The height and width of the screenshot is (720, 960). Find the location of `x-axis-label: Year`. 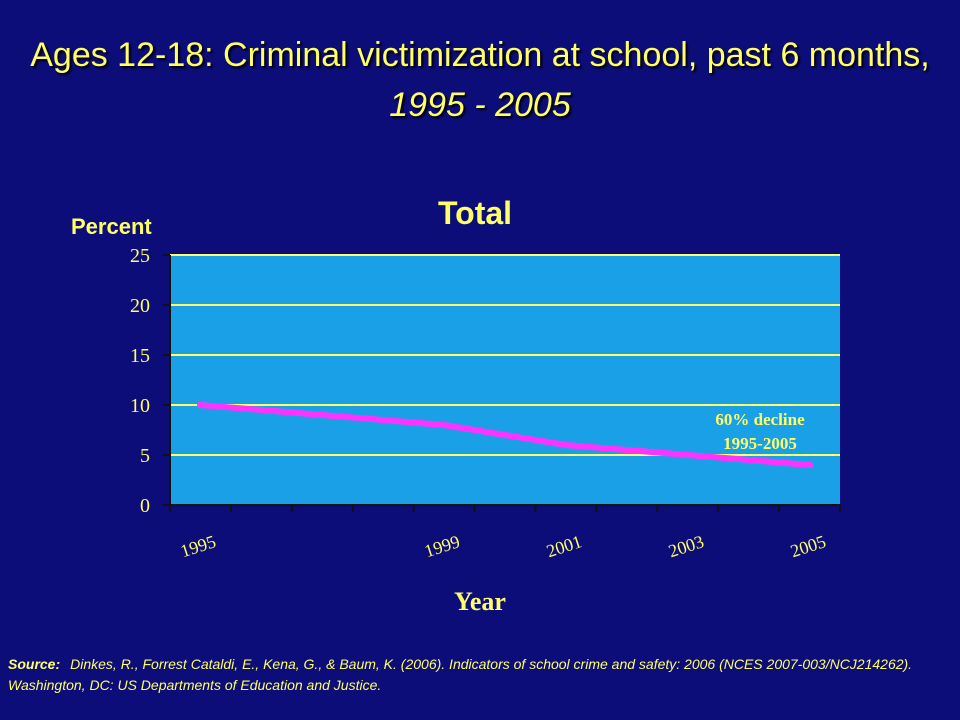

x-axis-label: Year is located at coordinates (480, 601).